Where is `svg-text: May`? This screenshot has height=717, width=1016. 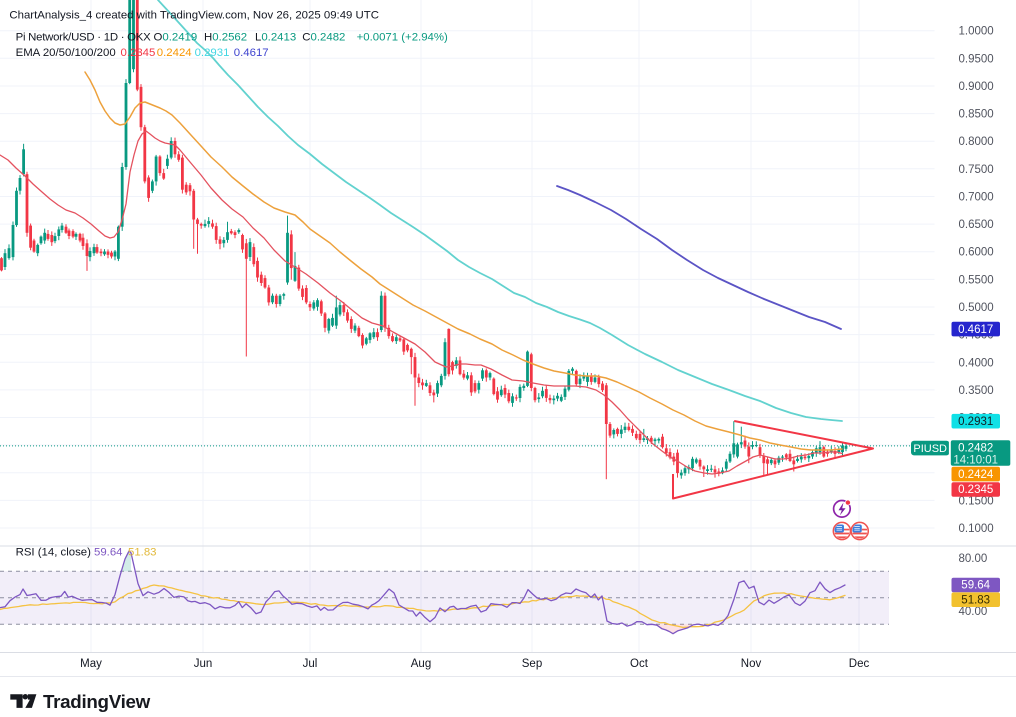
svg-text: May is located at coordinates (91, 664).